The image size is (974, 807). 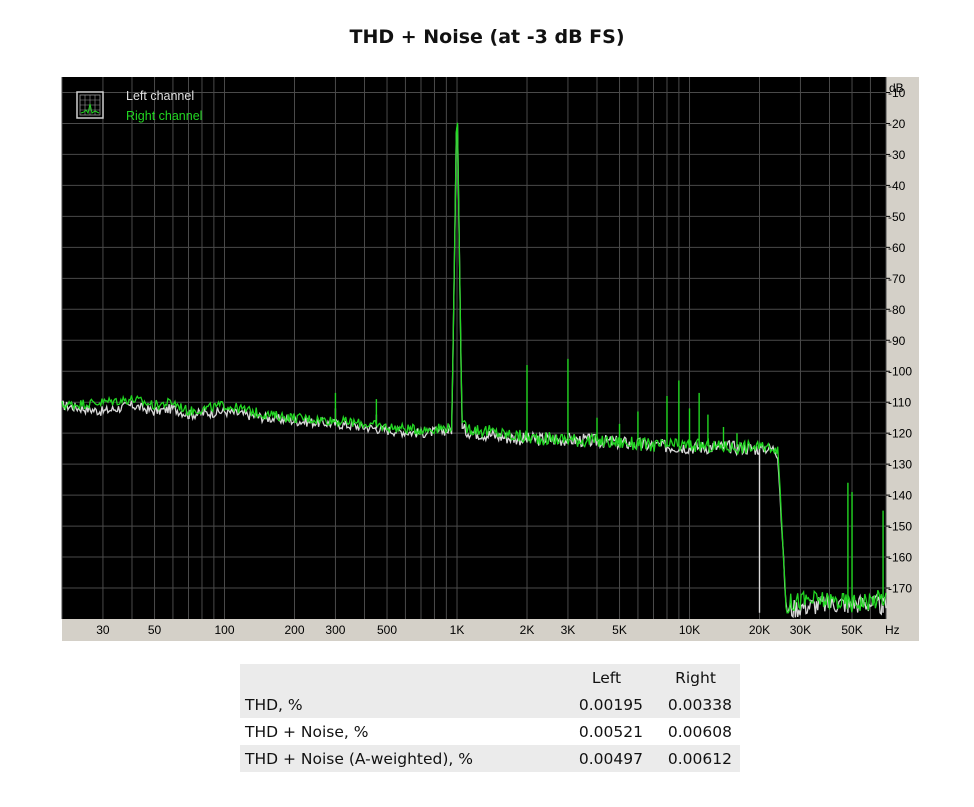 What do you see at coordinates (900, 589) in the screenshot?
I see `y-tick-label: -170` at bounding box center [900, 589].